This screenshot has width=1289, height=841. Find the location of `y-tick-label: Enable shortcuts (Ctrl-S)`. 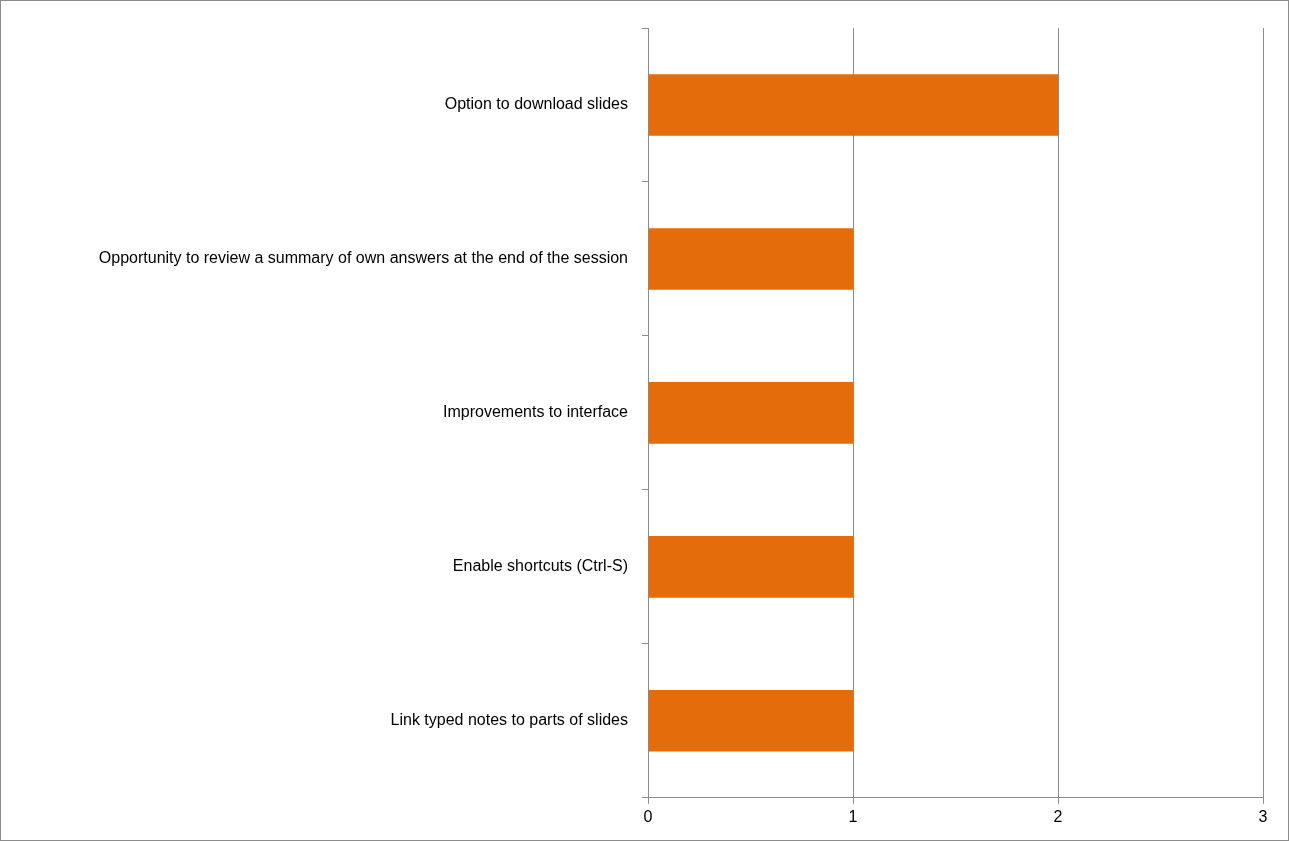

y-tick-label: Enable shortcuts (Ctrl-S) is located at coordinates (540, 566).